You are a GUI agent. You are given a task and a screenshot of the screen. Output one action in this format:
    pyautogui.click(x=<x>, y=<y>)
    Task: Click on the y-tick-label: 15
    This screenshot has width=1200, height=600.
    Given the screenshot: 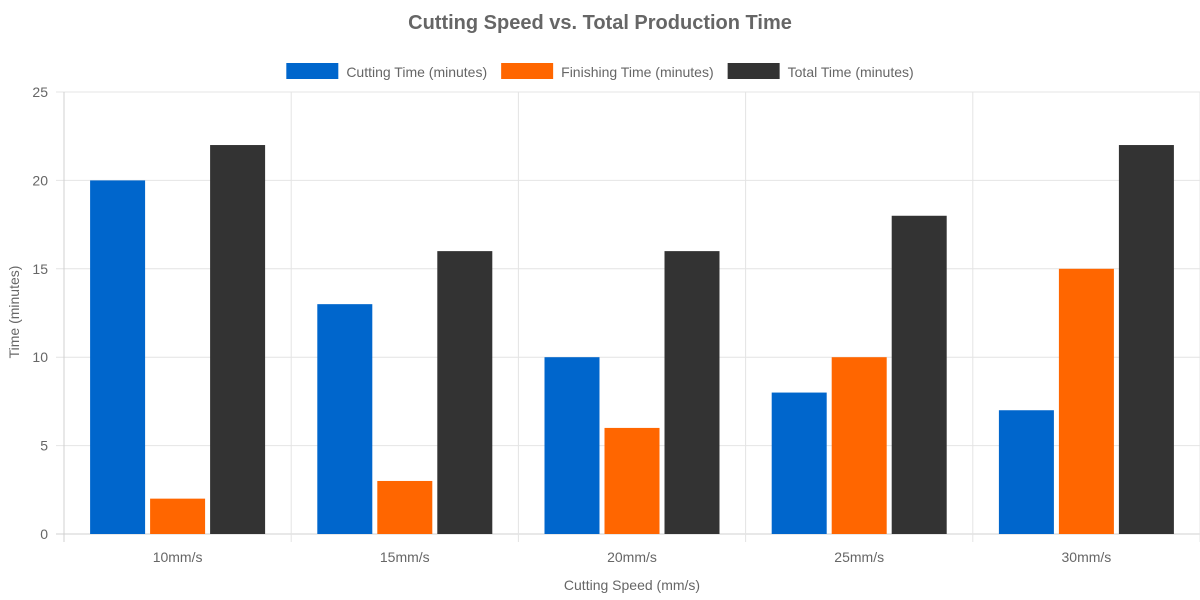 What is the action you would take?
    pyautogui.click(x=40, y=269)
    